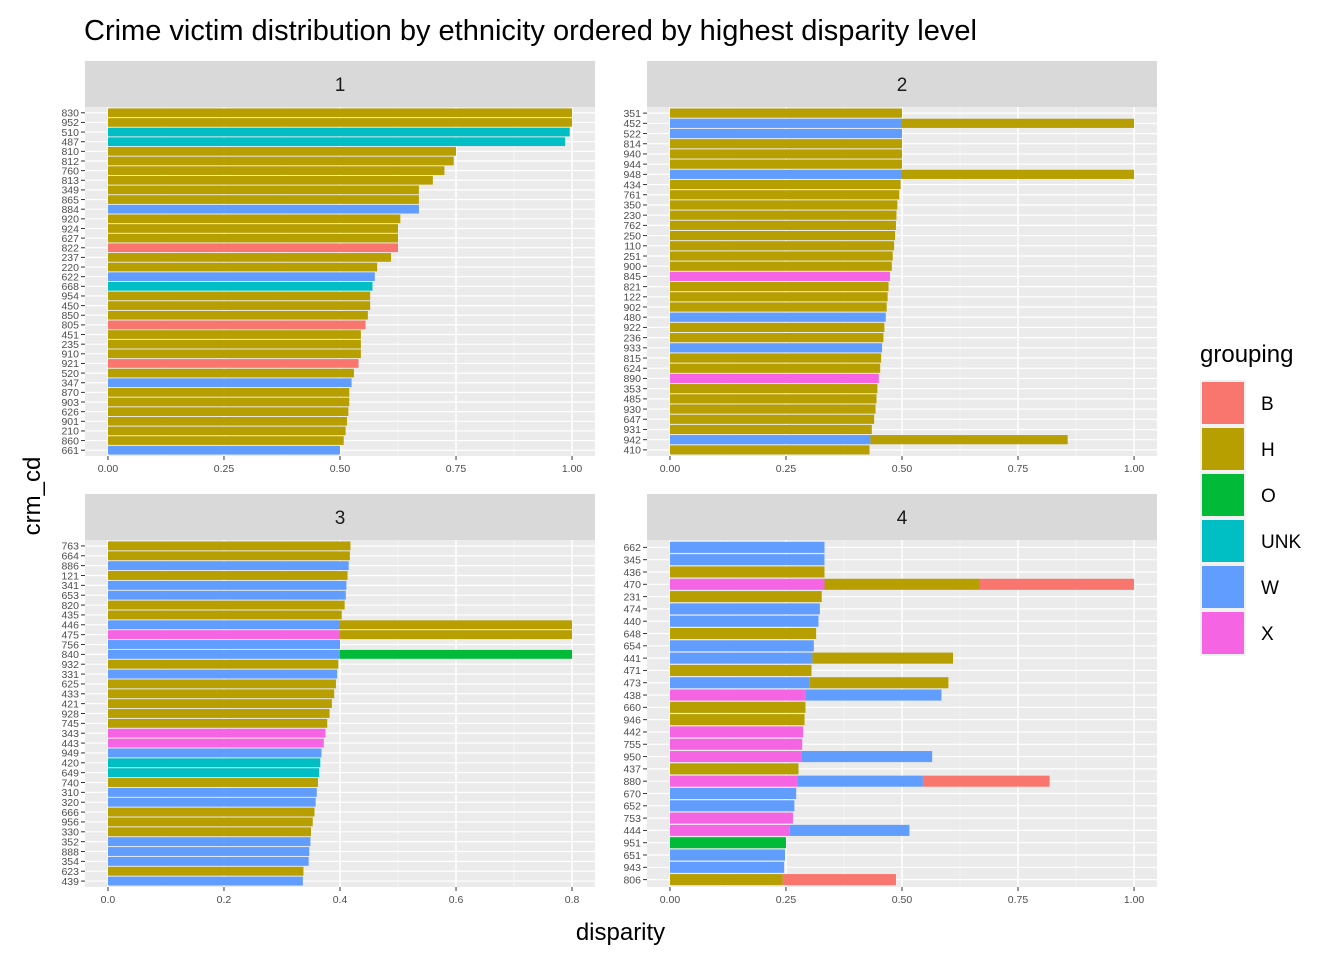 This screenshot has width=1344, height=960. I want to click on y-tick-label: 922, so click(632, 328).